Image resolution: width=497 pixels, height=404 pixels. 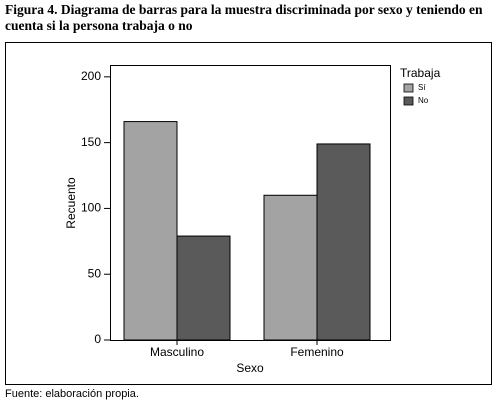 I want to click on x-axis-label: Sexo, so click(x=250, y=368).